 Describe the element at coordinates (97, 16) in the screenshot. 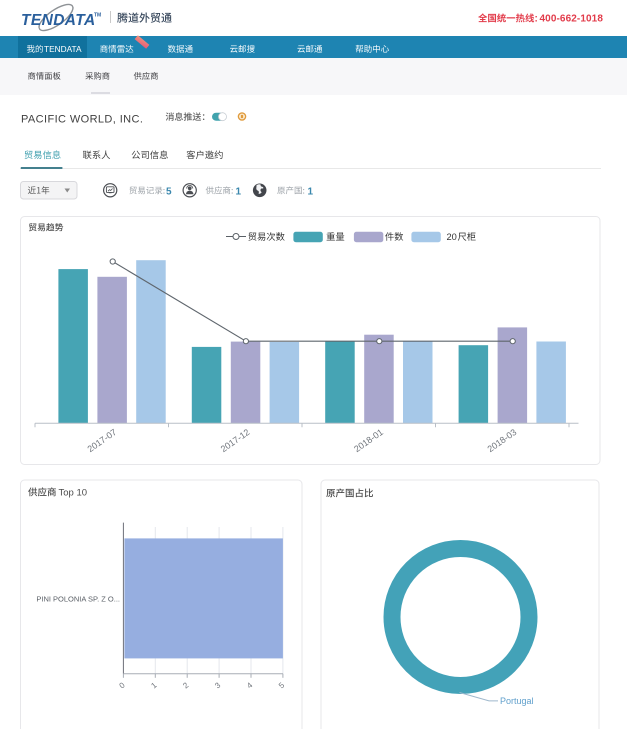

I see `svg-text: TM` at that location.